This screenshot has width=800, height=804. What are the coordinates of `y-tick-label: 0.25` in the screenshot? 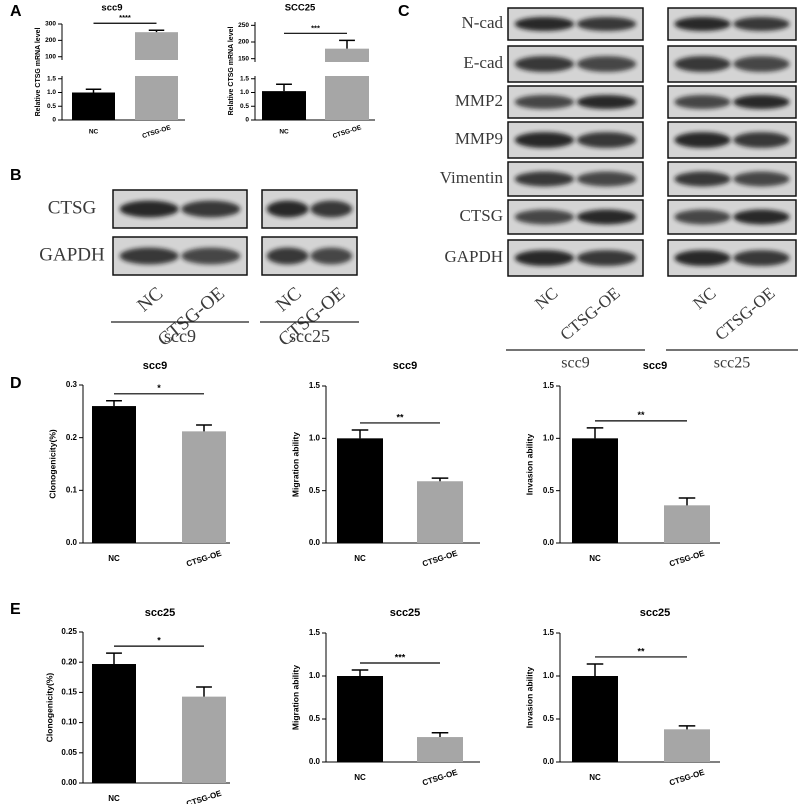 It's located at (69, 631).